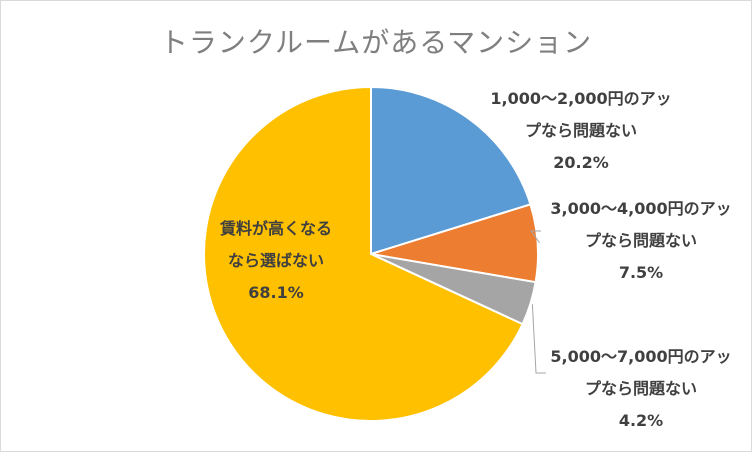 This screenshot has height=452, width=752. I want to click on slice-percent-label: 68.1%, so click(276, 292).